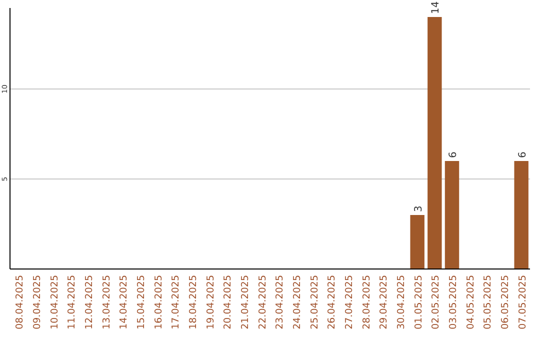 This screenshot has height=340, width=540. I want to click on x-tick-label: 22.04.2025, so click(262, 302).